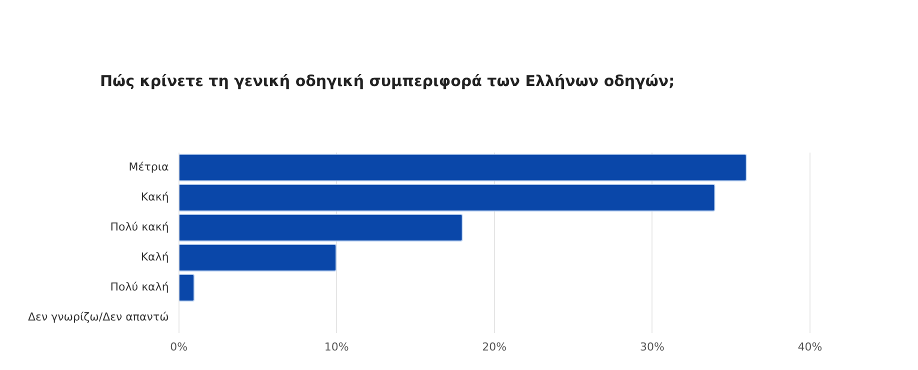 This screenshot has height=370, width=918. I want to click on x-tick-label: 20%, so click(494, 347).